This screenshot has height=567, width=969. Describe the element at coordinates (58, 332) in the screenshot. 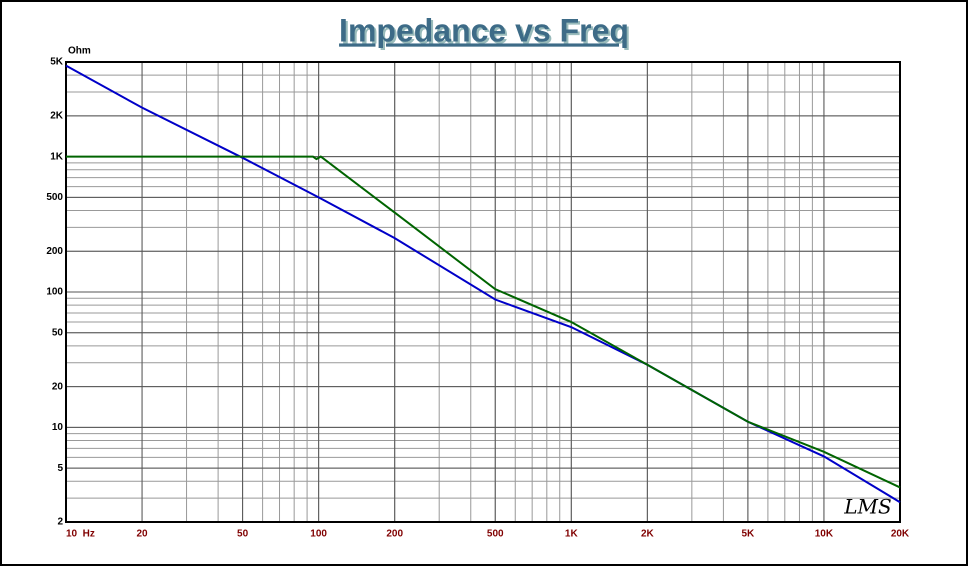

I see `y-tick-label: 50` at that location.